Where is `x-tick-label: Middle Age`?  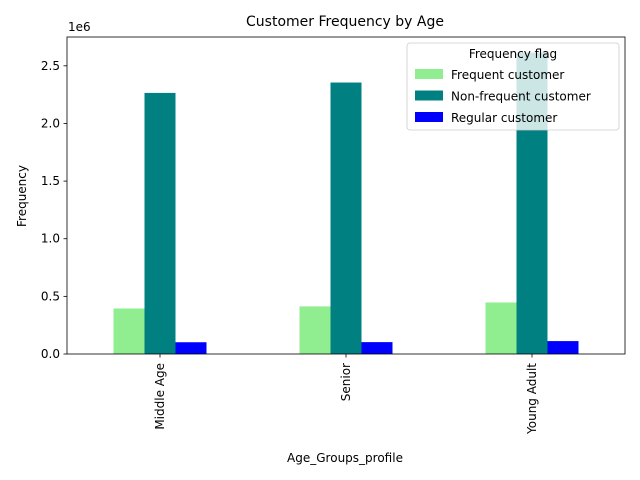
x-tick-label: Middle Age is located at coordinates (160, 396).